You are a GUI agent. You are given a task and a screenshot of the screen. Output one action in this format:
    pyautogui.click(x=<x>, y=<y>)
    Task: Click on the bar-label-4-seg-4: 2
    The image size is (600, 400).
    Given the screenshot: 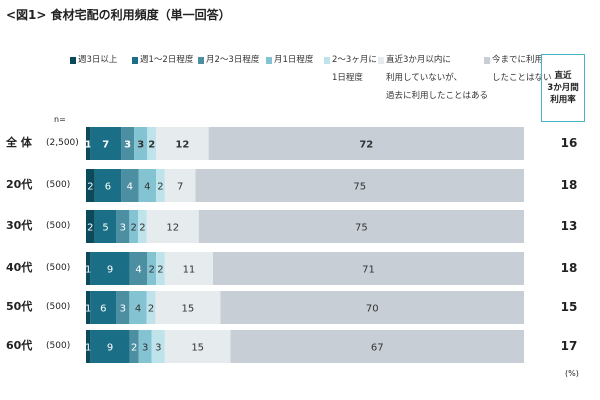 What is the action you would take?
    pyautogui.click(x=151, y=309)
    